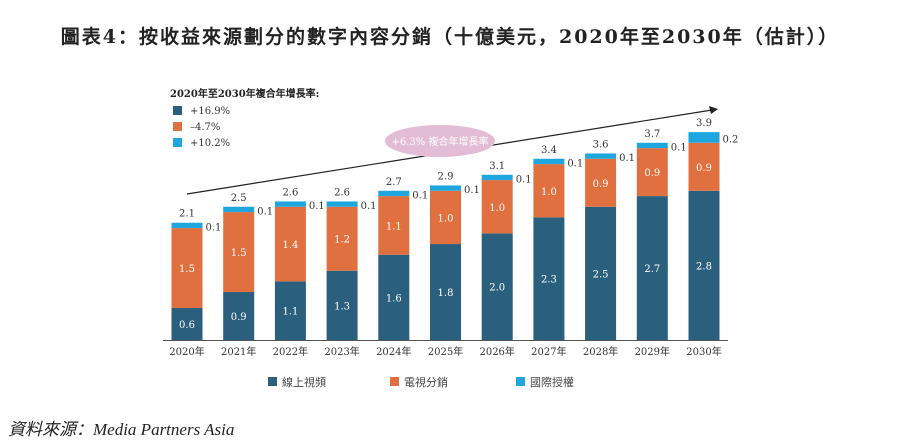 This screenshot has width=900, height=440. Describe the element at coordinates (548, 351) in the screenshot. I see `x-tick-label: 2027年` at that location.